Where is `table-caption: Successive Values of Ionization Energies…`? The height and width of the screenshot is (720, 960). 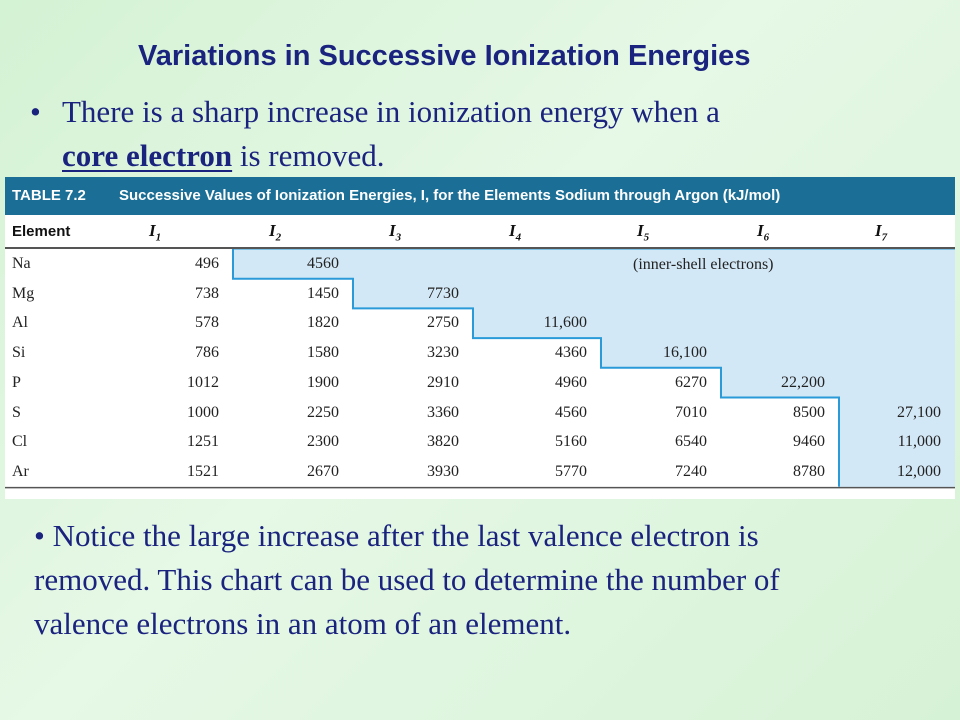
table-caption: Successive Values of Ionization Energies… is located at coordinates (450, 195).